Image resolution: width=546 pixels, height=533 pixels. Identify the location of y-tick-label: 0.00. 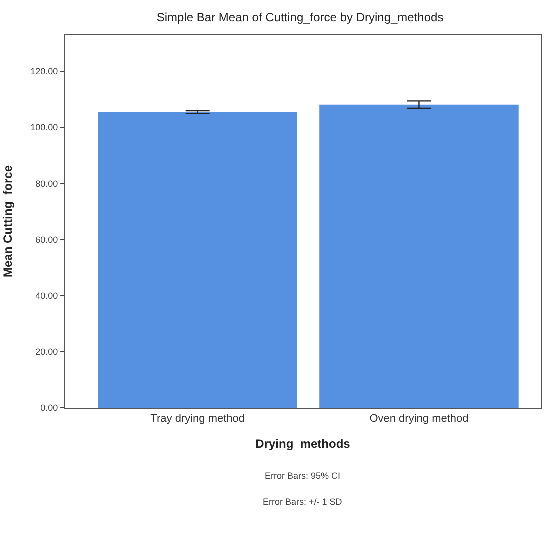
(49, 408).